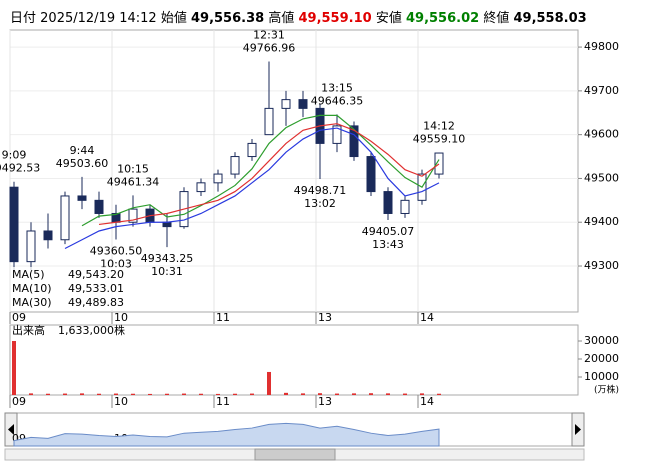 The image size is (653, 470). I want to click on y-tick-label: 49600, so click(601, 134).